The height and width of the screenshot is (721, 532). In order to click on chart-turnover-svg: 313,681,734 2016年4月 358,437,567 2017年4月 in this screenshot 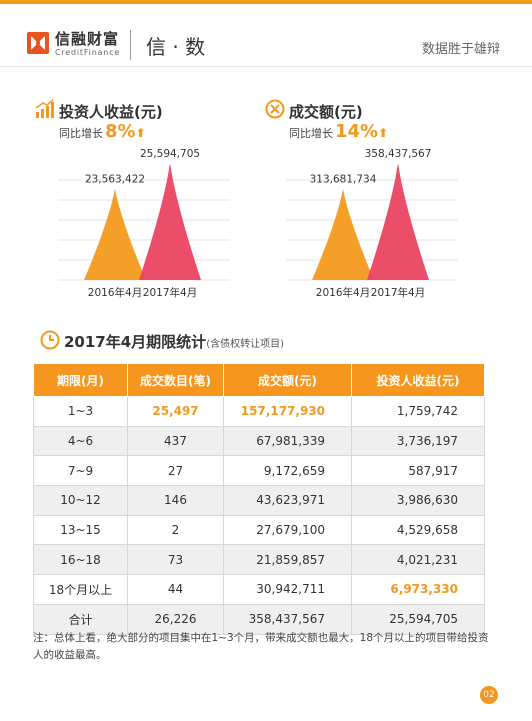, I will do `click(372, 223)`.